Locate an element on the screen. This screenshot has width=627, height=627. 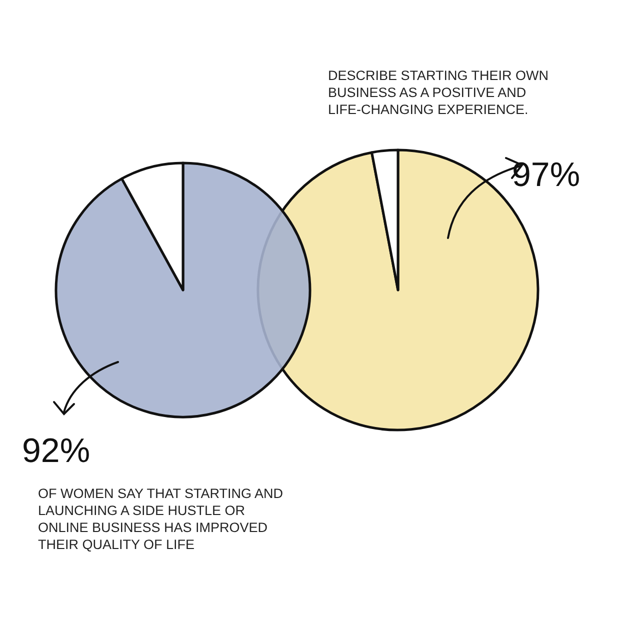
data-label: 97% is located at coordinates (546, 175).